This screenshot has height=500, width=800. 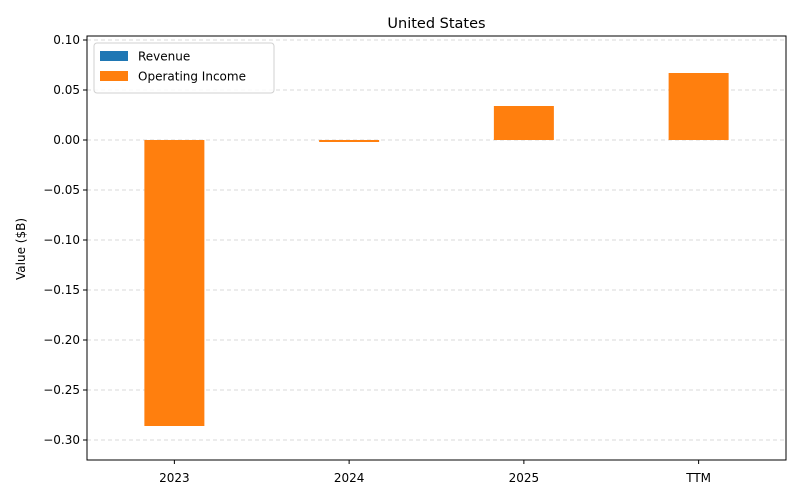 I want to click on y-tick-label: −0.20, so click(x=61, y=340).